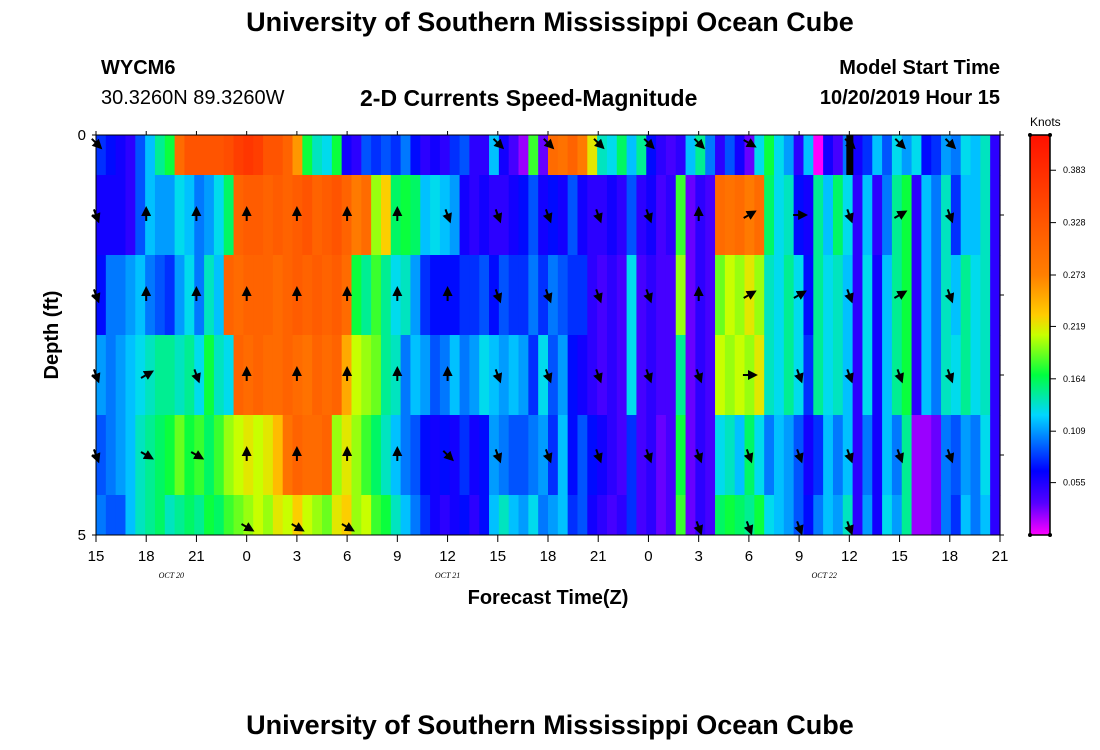  What do you see at coordinates (1030, 135) in the screenshot?
I see `colorbar-corner-dot` at bounding box center [1030, 135].